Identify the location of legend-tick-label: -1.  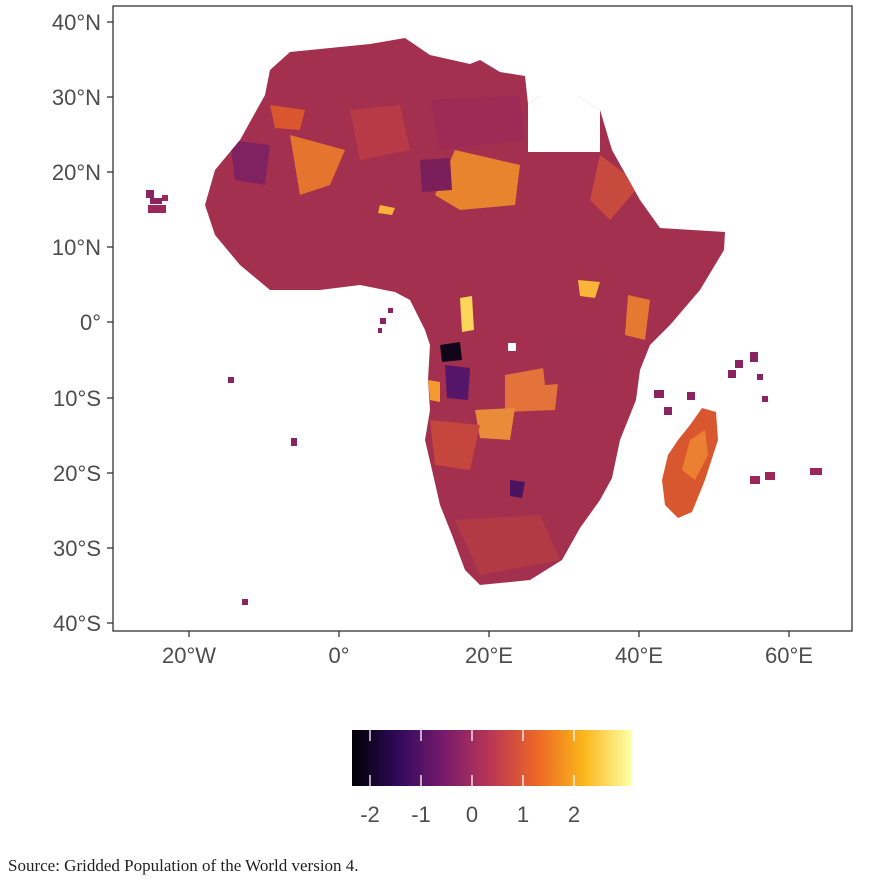
(421, 814).